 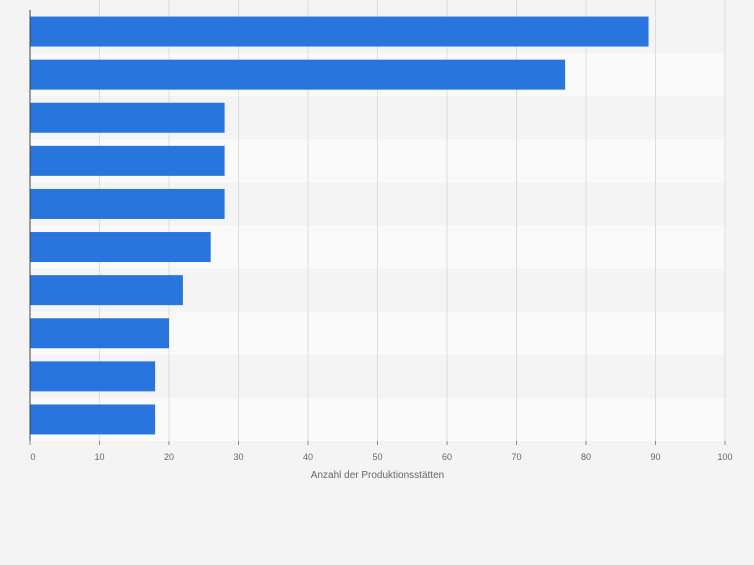 What do you see at coordinates (586, 457) in the screenshot?
I see `x-tick-label: 80` at bounding box center [586, 457].